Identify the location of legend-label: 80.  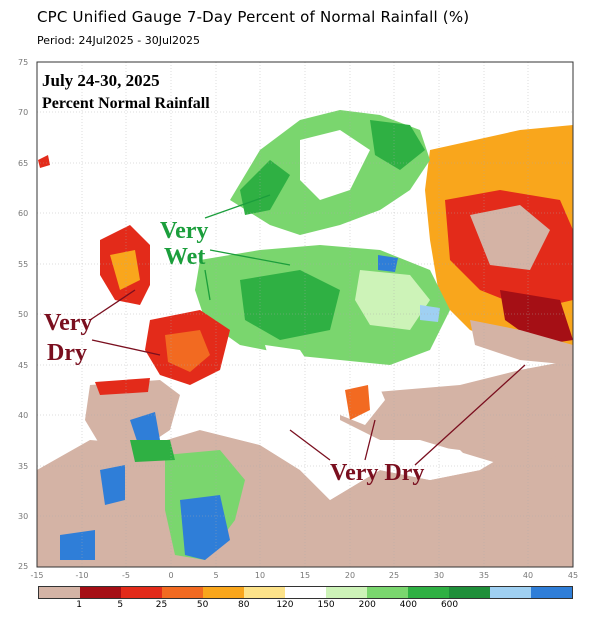
(244, 605).